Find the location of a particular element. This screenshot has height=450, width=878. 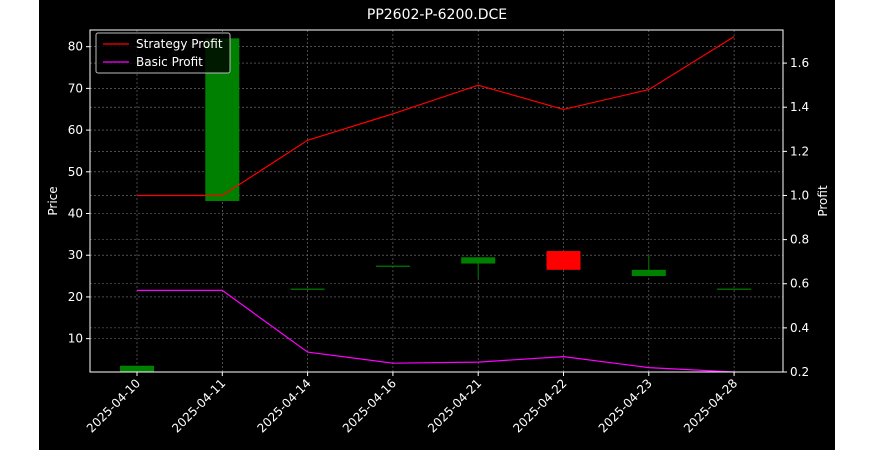

x-tick-label: 2025-04-14 is located at coordinates (284, 405).